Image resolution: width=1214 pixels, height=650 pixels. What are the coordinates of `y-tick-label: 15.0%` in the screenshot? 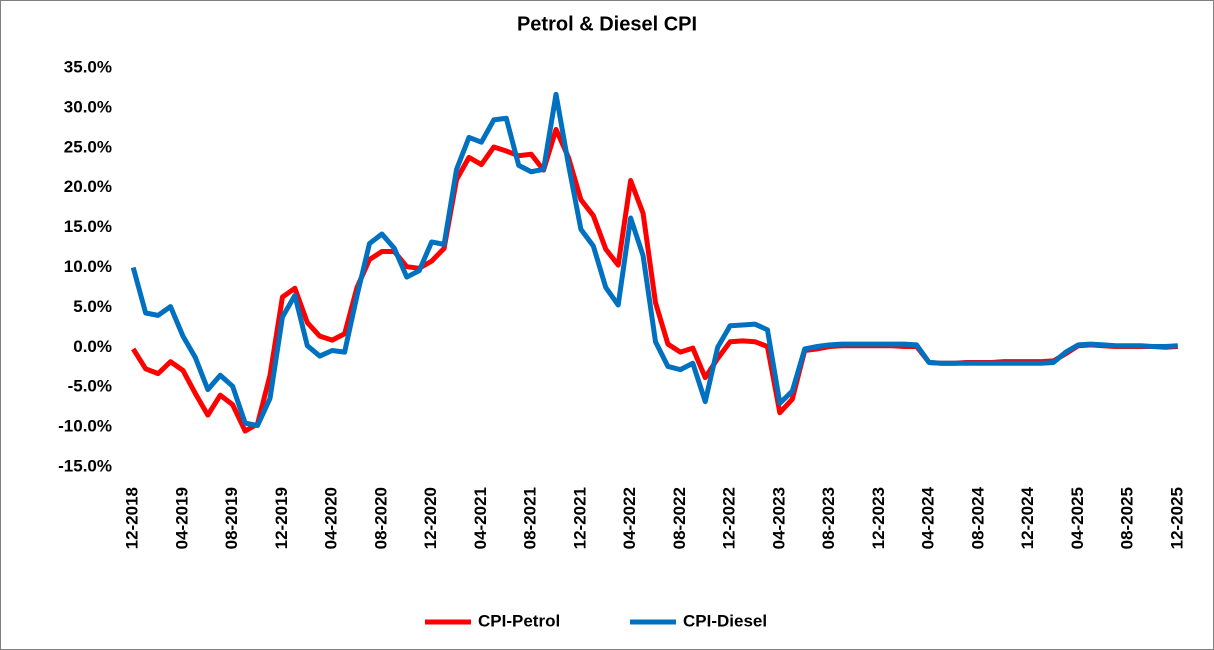 It's located at (88, 226).